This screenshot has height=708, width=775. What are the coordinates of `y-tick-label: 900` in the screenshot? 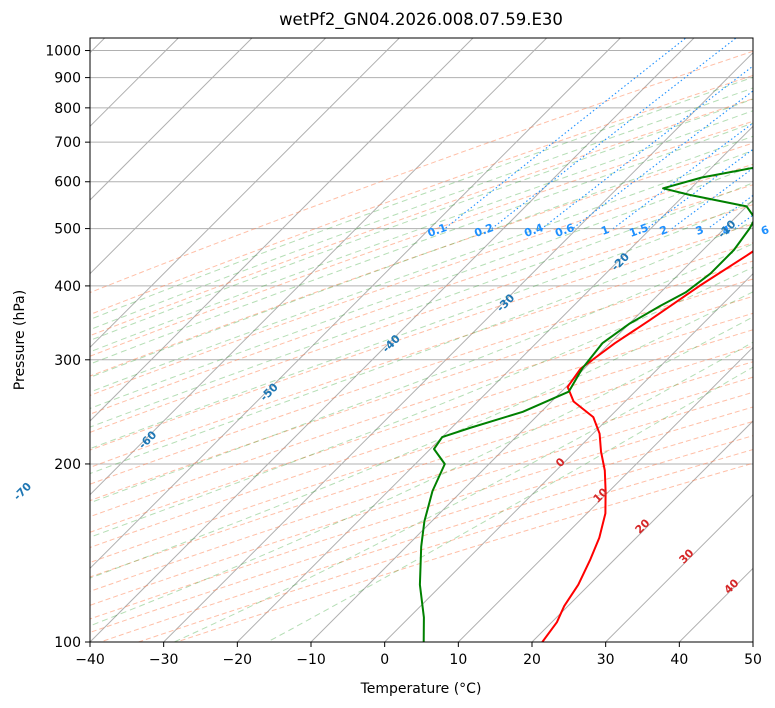 It's located at (67, 79).